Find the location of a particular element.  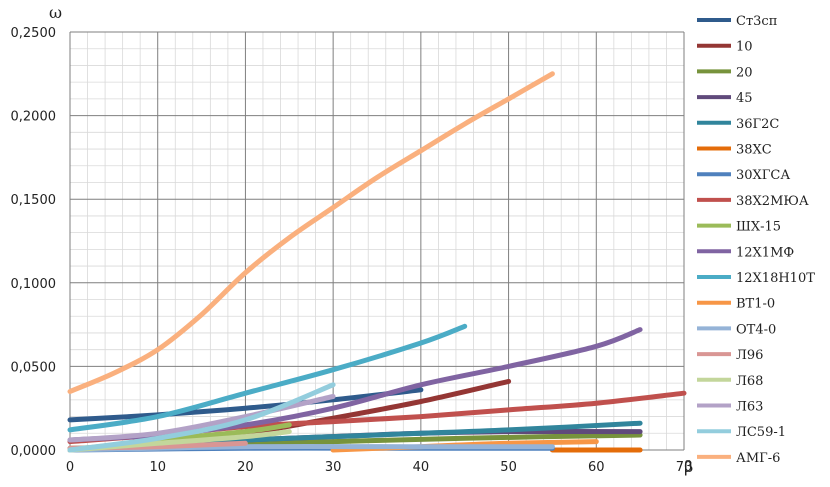

legend-label: ЛС59-1 is located at coordinates (761, 432).